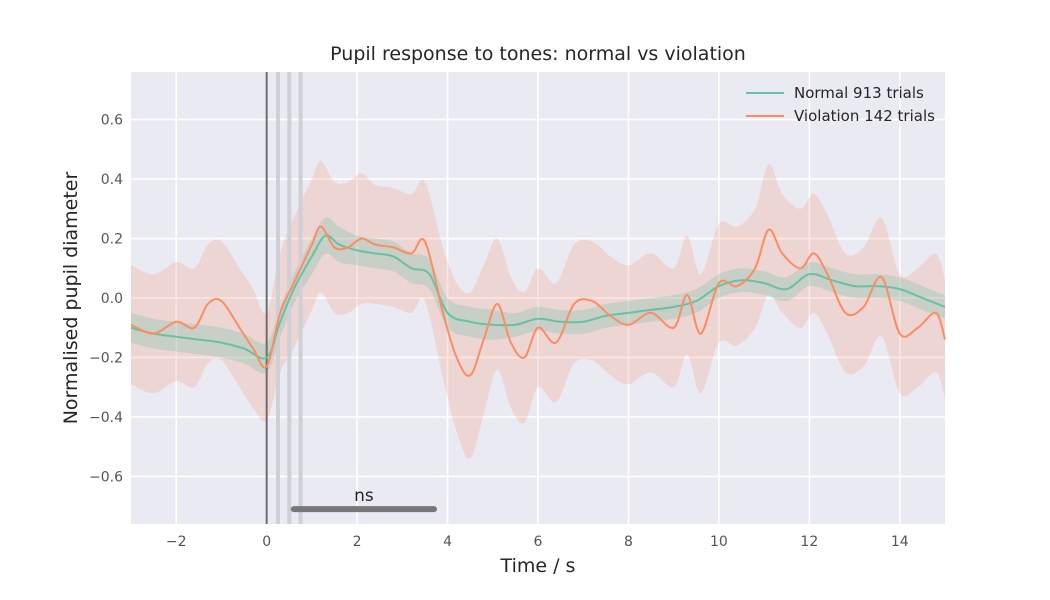 The image size is (1050, 600). What do you see at coordinates (719, 542) in the screenshot?
I see `x-tick-label: 10` at bounding box center [719, 542].